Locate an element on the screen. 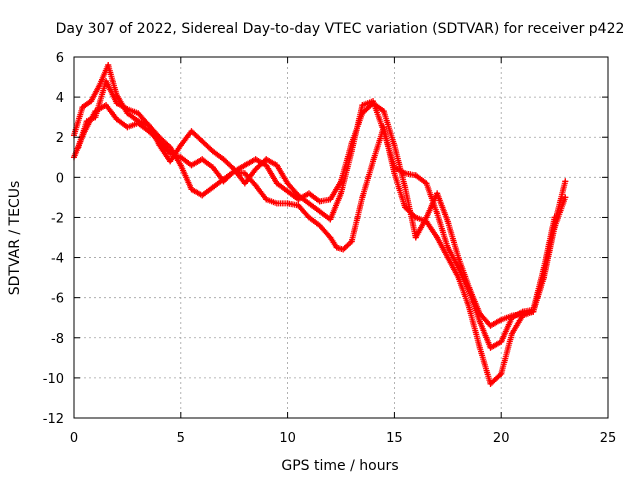 This screenshot has width=640, height=480. y-tick-label: -2 is located at coordinates (57, 218).